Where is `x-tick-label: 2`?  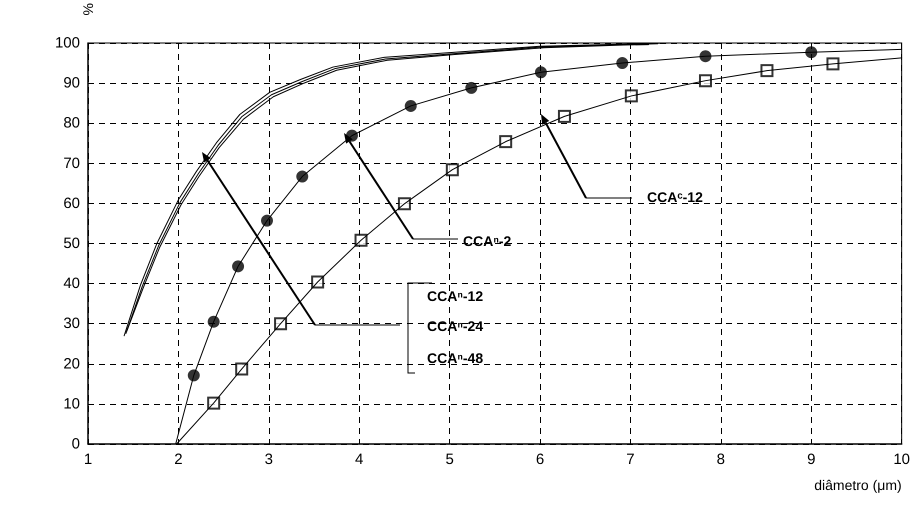 x-tick-label: 2 is located at coordinates (178, 459).